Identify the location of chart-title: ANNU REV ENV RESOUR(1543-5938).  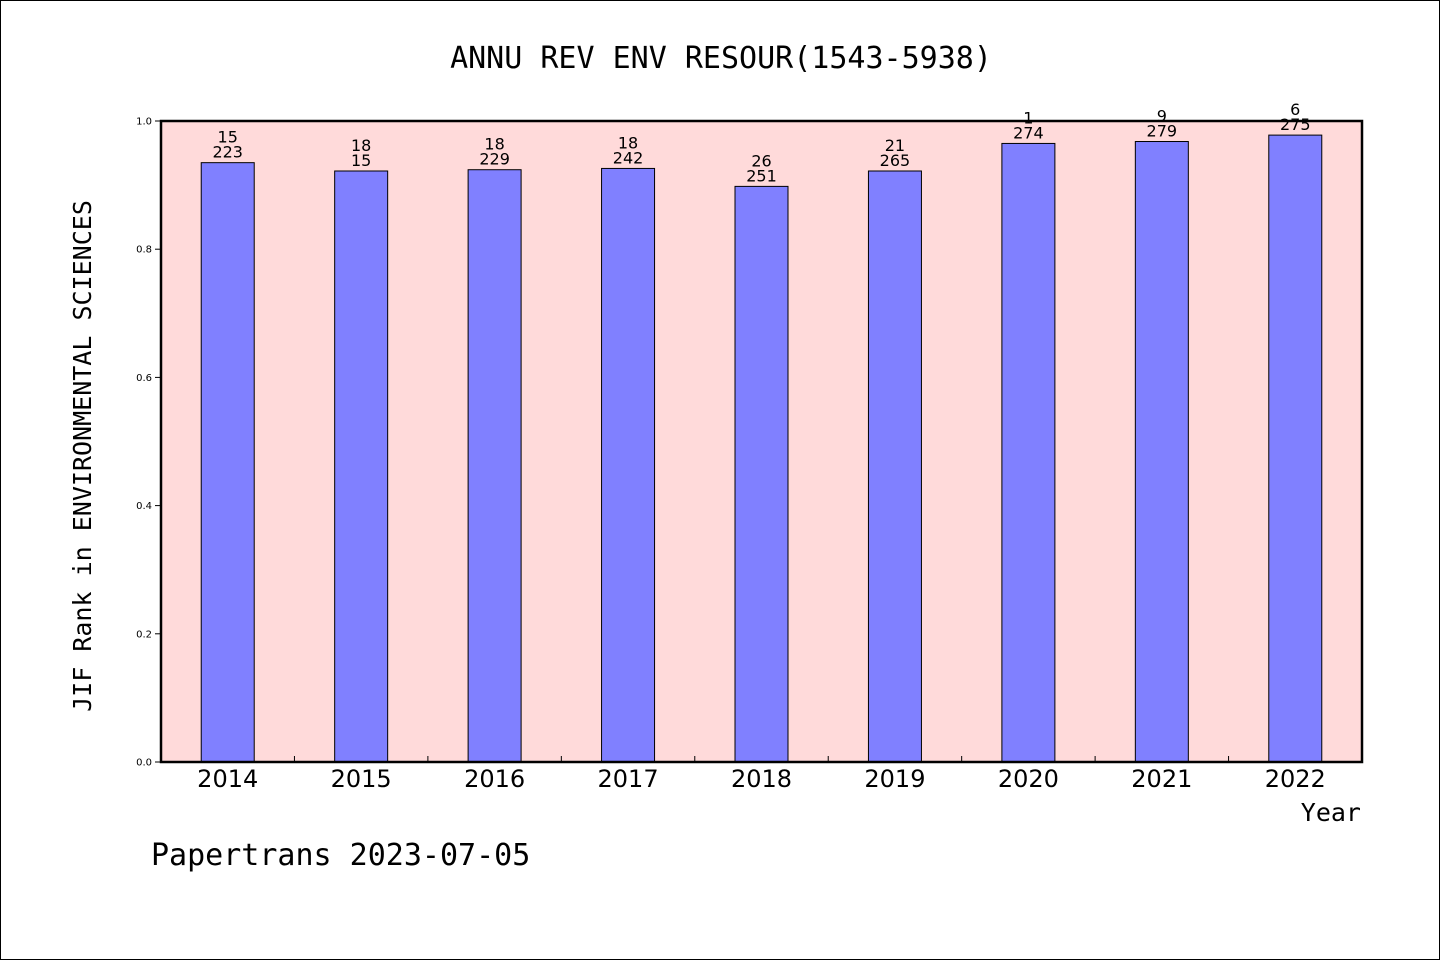
(721, 58).